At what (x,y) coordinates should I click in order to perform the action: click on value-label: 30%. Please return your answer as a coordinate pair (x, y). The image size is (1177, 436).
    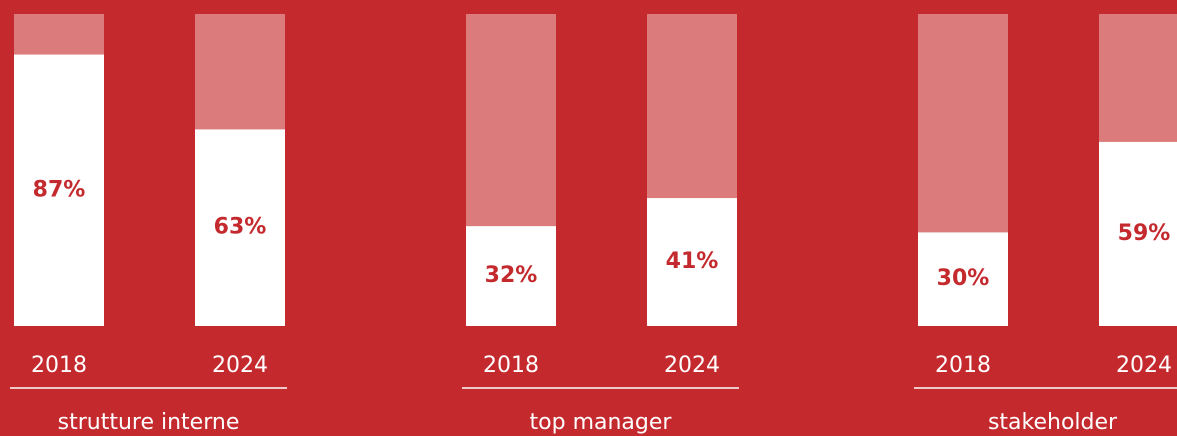
    Looking at the image, I should click on (963, 278).